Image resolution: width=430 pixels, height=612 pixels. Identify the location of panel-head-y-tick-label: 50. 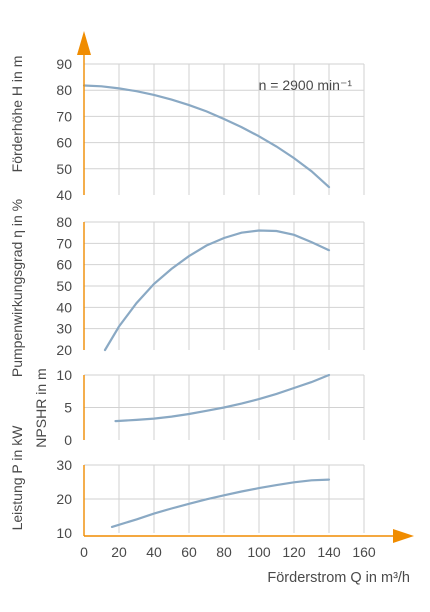
(64, 169).